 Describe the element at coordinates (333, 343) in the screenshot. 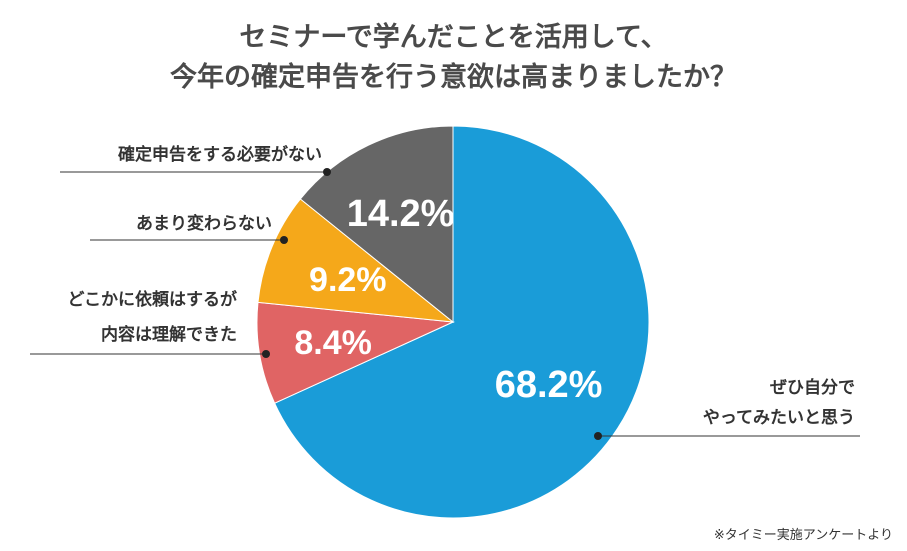

I see `slice-value-label-2: 8.4%` at that location.